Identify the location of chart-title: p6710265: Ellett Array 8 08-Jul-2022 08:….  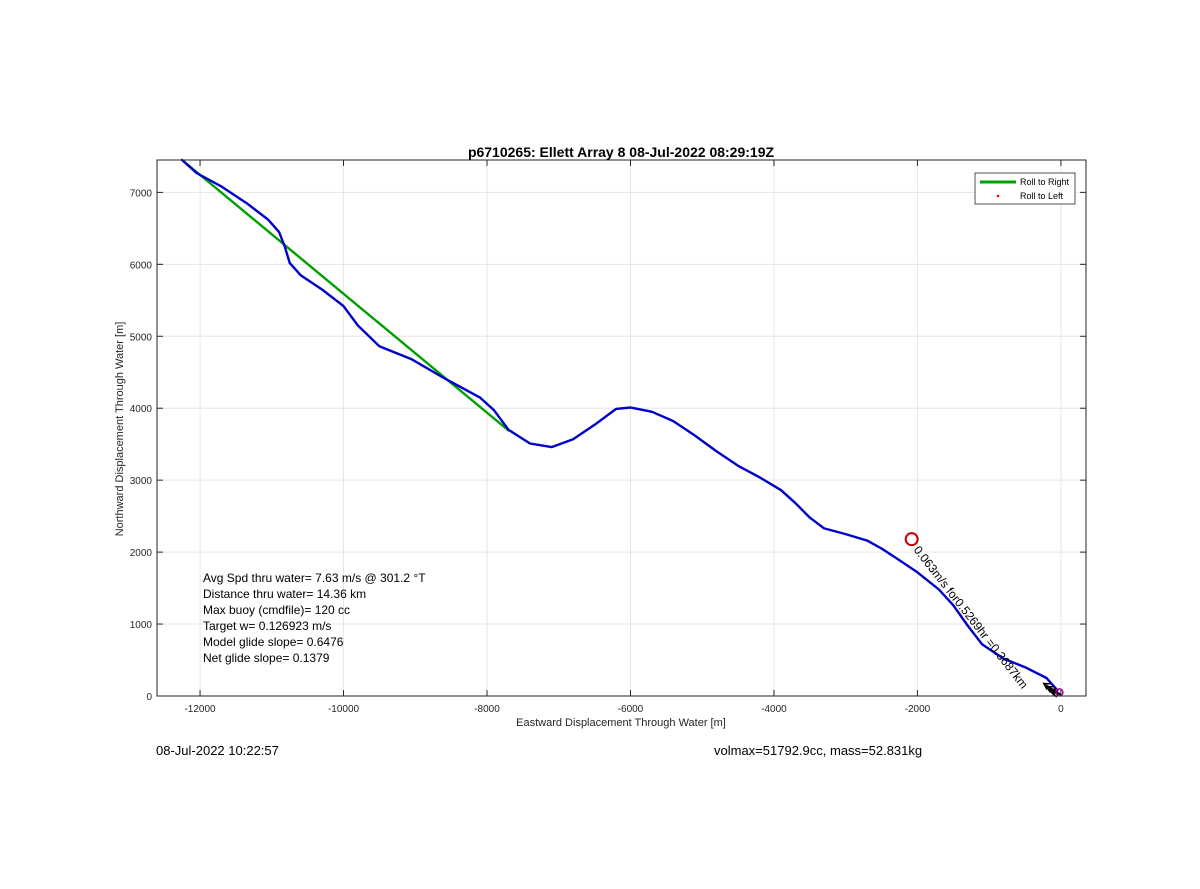
(621, 152).